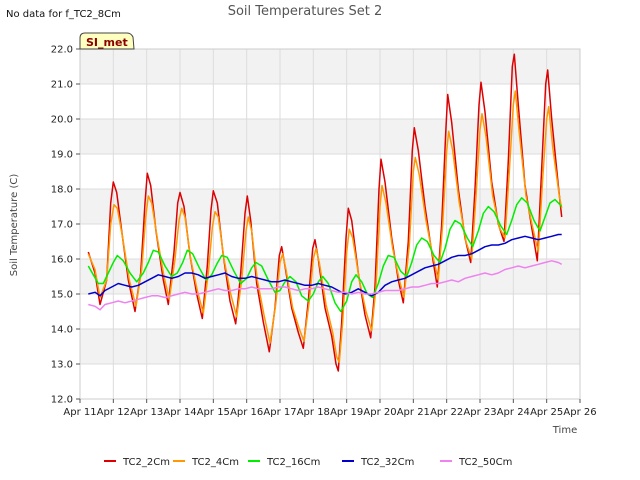 This screenshot has width=640, height=480. I want to click on x-tick-label: Apr 14, so click(179, 412).